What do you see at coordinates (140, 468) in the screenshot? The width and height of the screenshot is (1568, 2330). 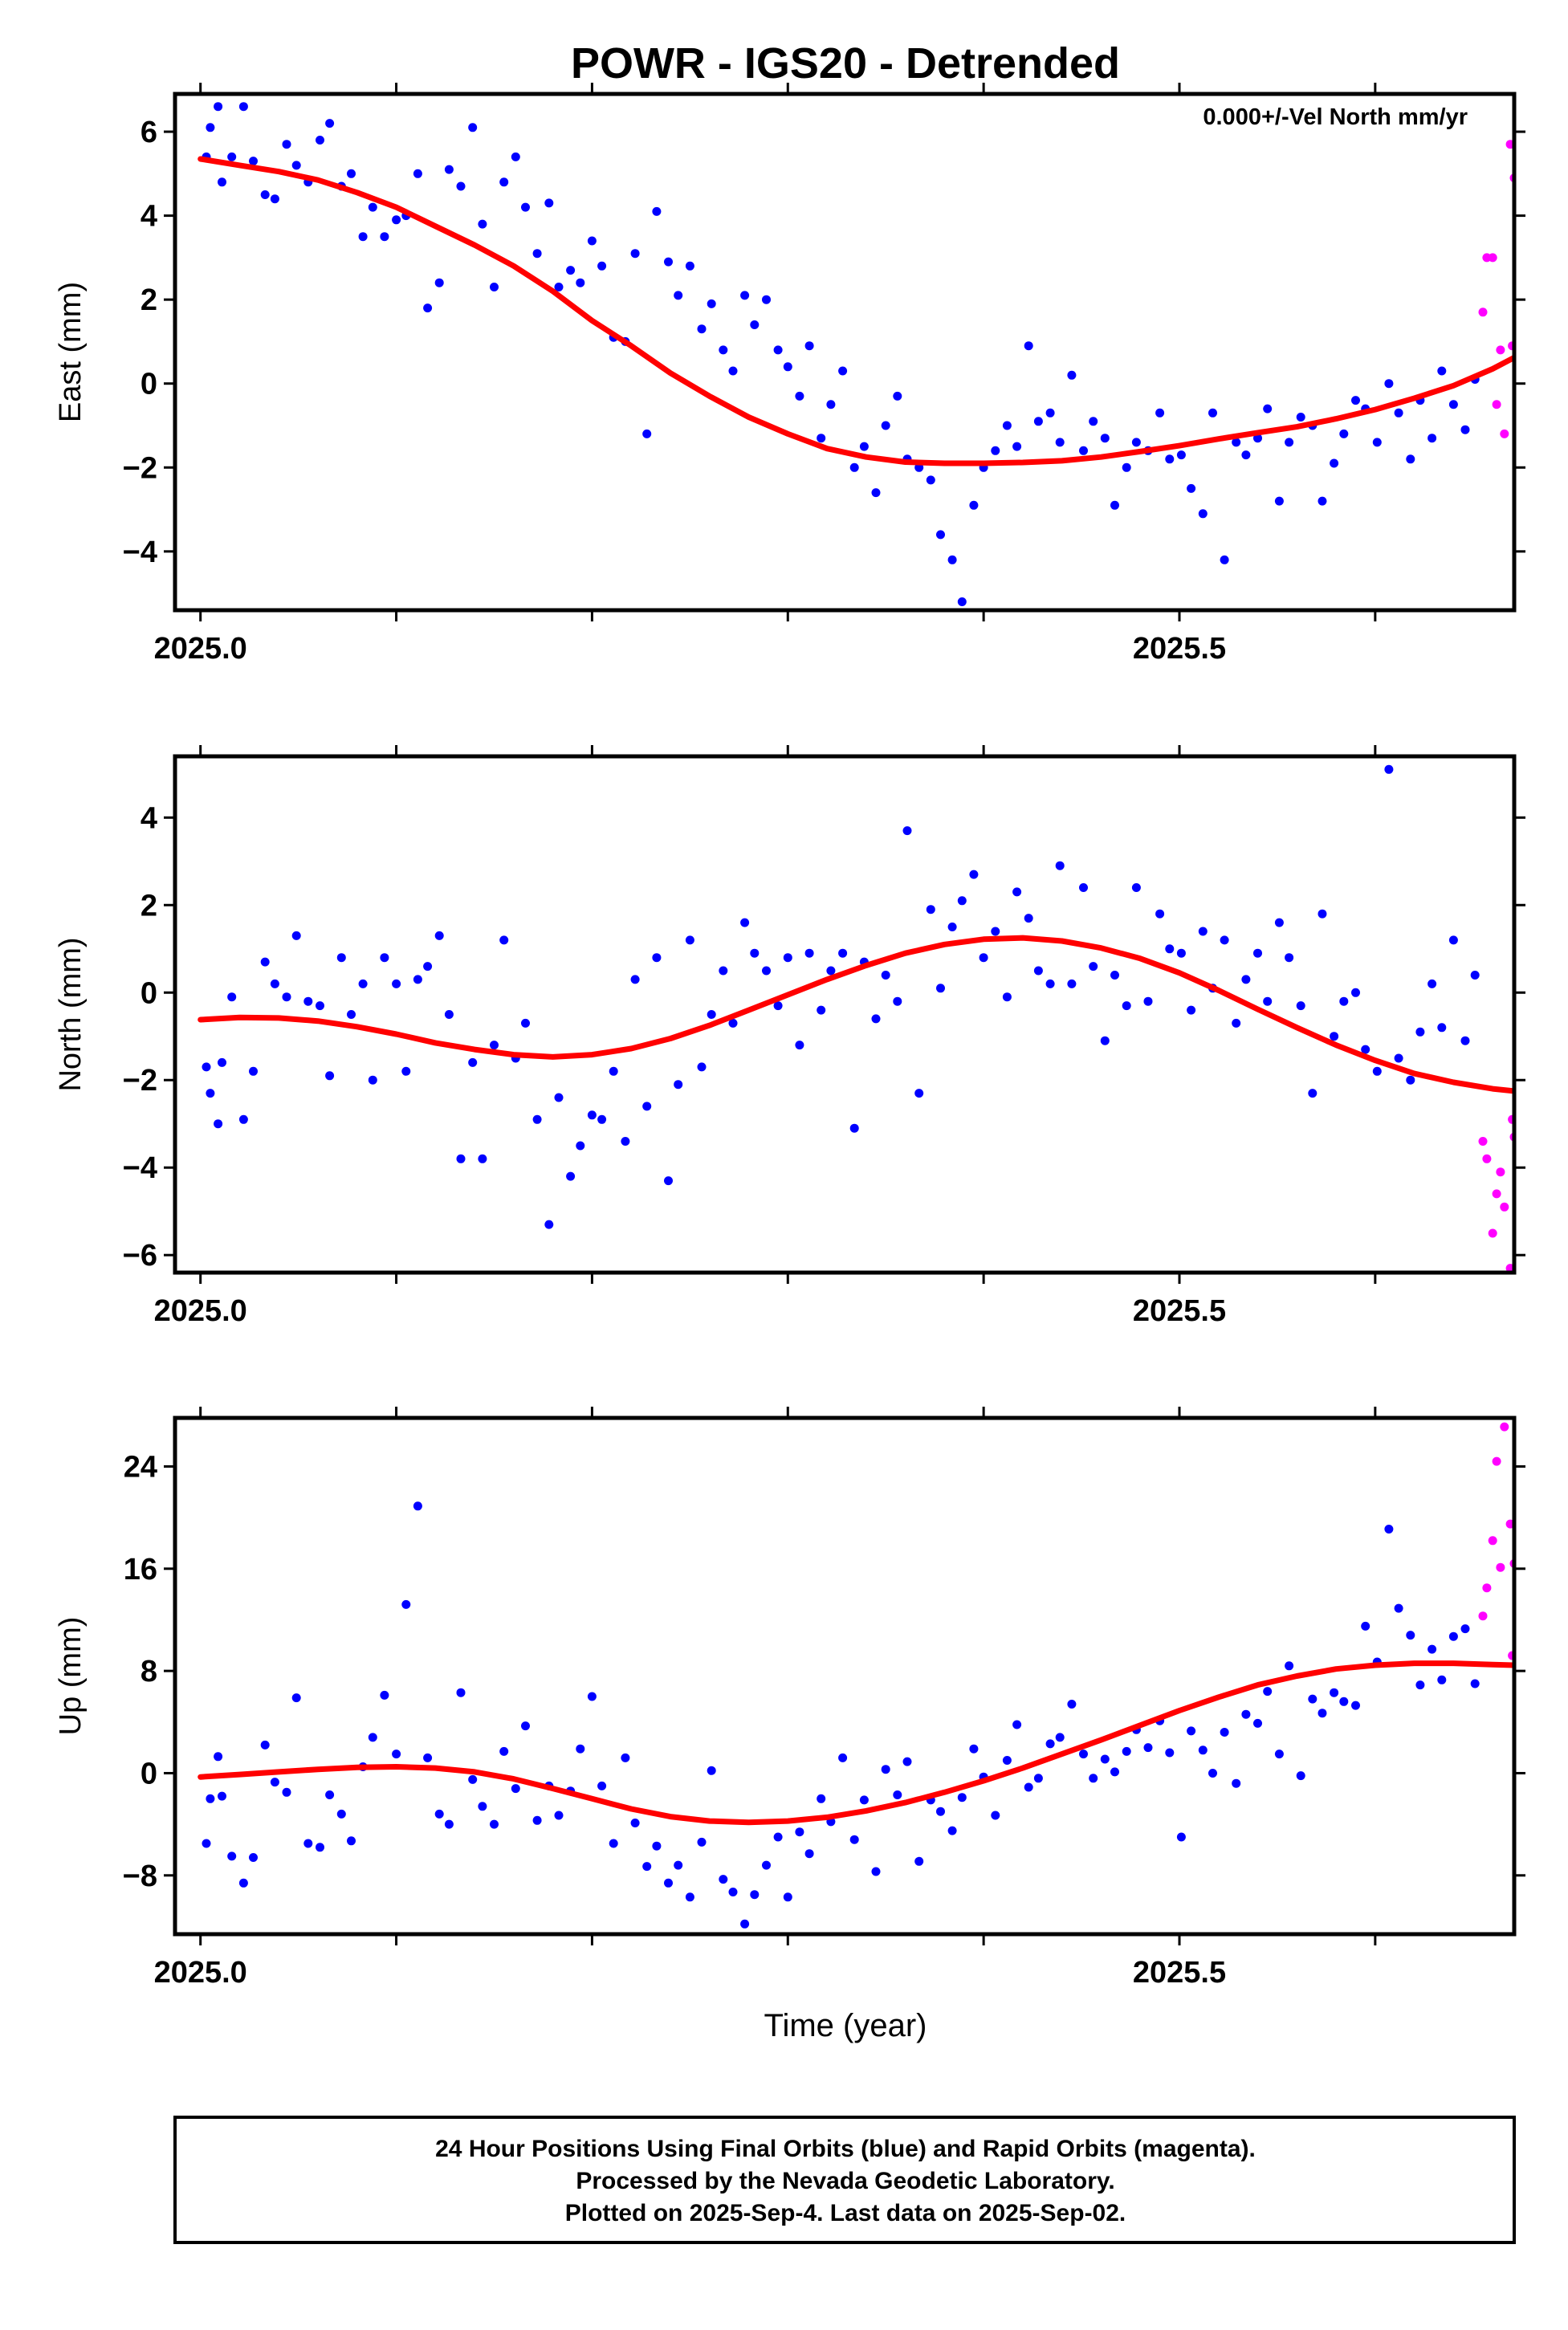 I see `east-y-tick-label: −2` at bounding box center [140, 468].